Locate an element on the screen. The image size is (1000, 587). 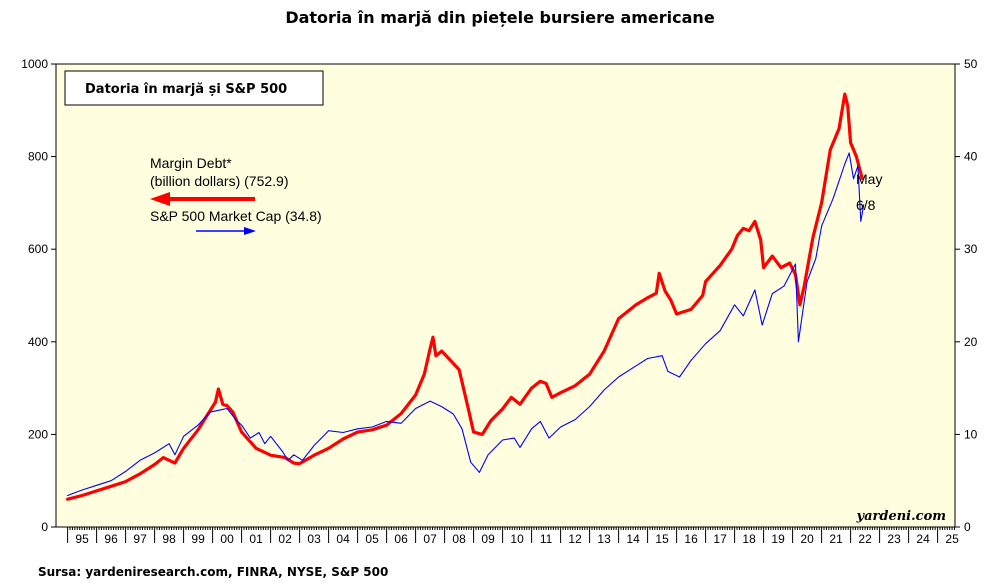
x-tick-label: 19 is located at coordinates (778, 539).